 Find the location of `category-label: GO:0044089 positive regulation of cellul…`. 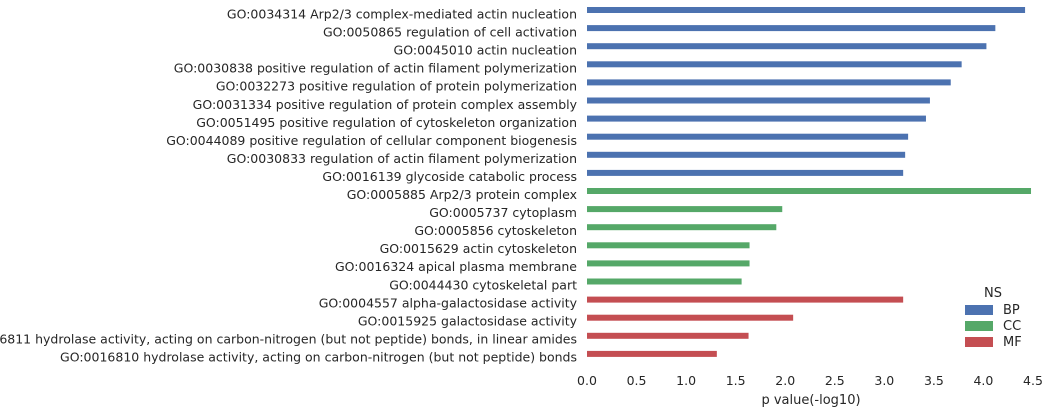

category-label: GO:0044089 positive regulation of cellul… is located at coordinates (371, 140).